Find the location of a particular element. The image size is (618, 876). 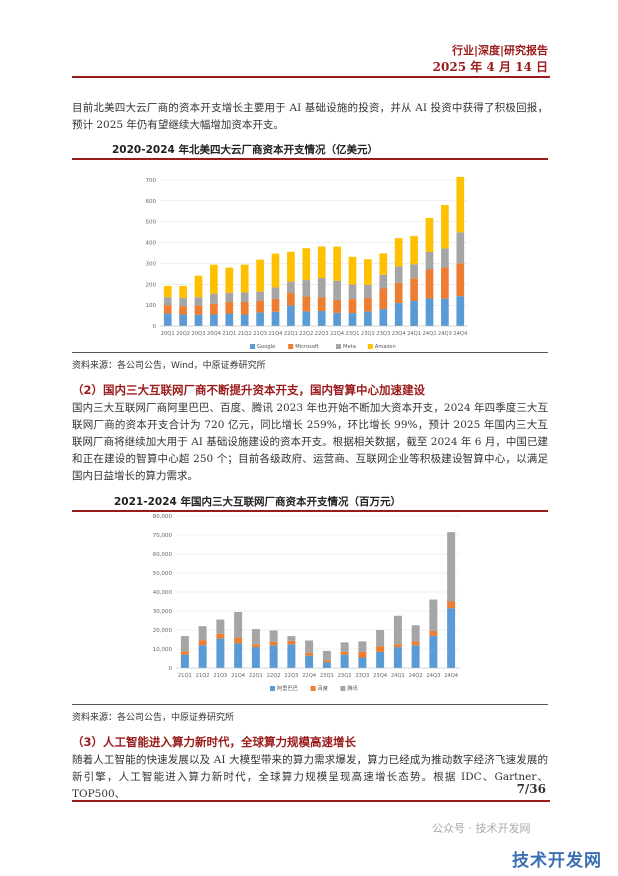

x-tick-label: 22Q1 is located at coordinates (256, 676).